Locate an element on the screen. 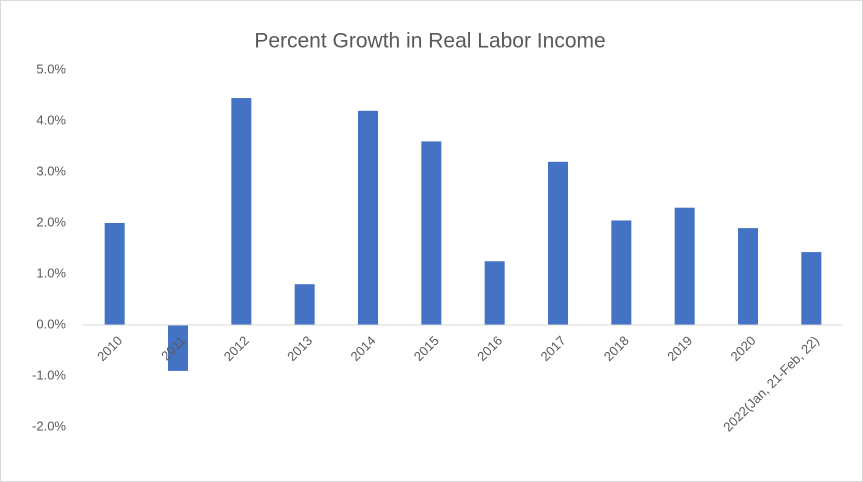  y-tick-label: 0.0% is located at coordinates (51, 323).